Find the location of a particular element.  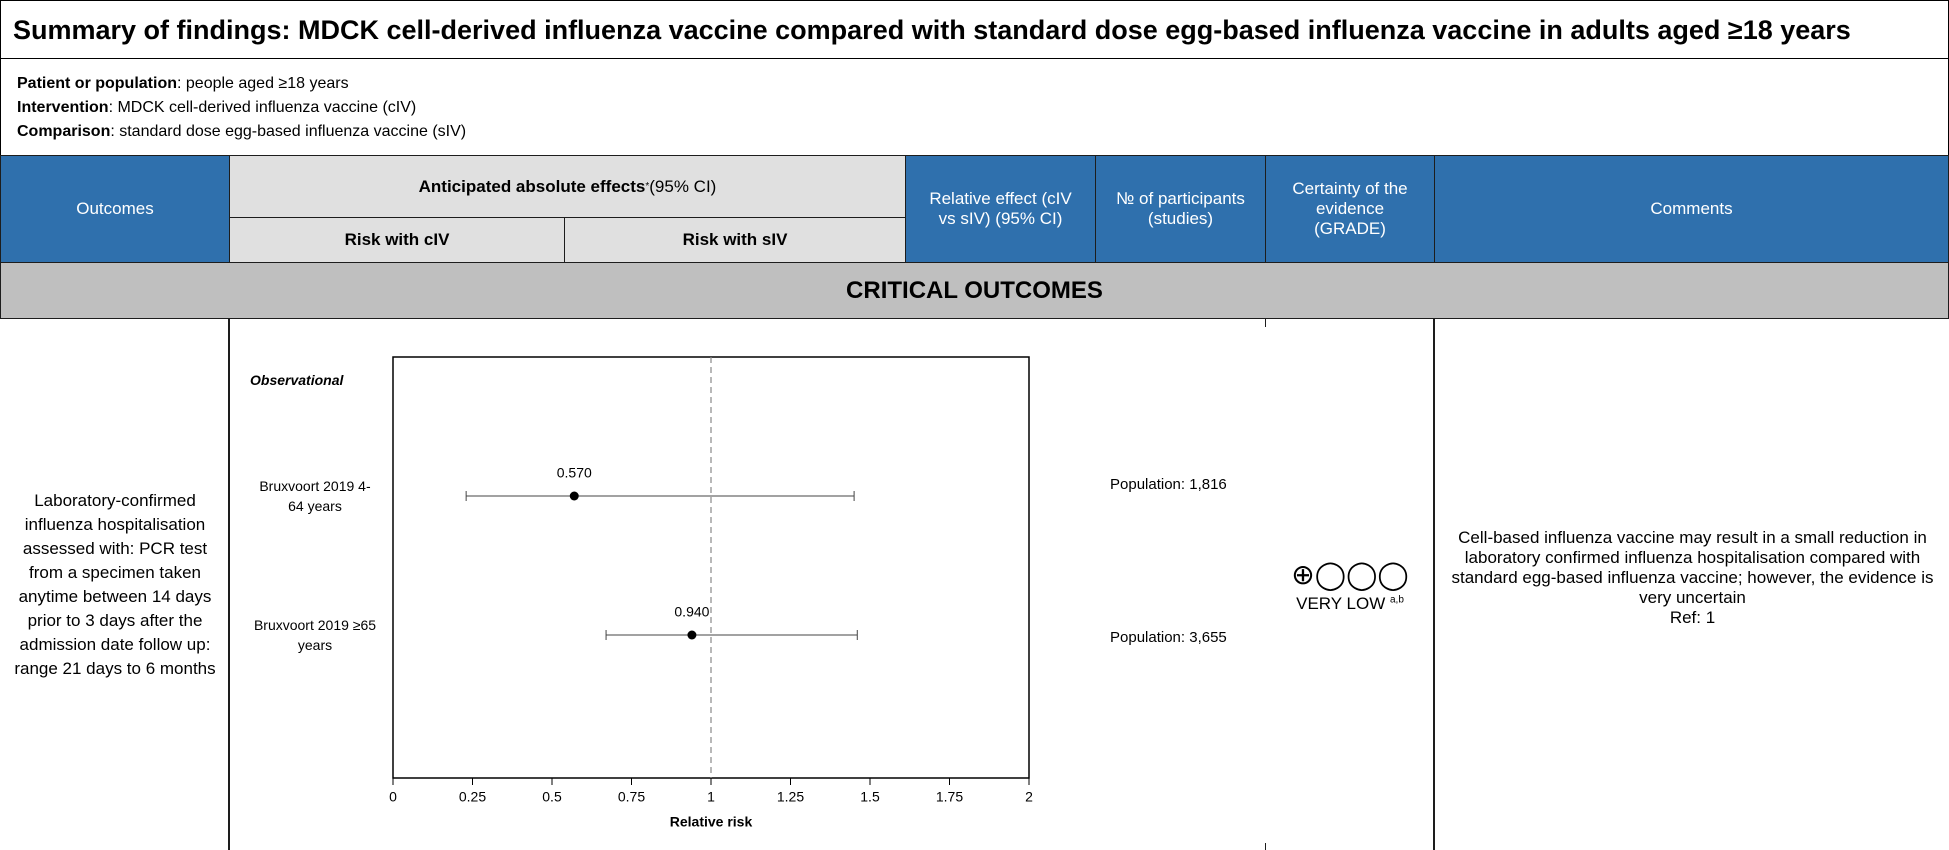

header-text: Anticipated absolute effects is located at coordinates (532, 186).